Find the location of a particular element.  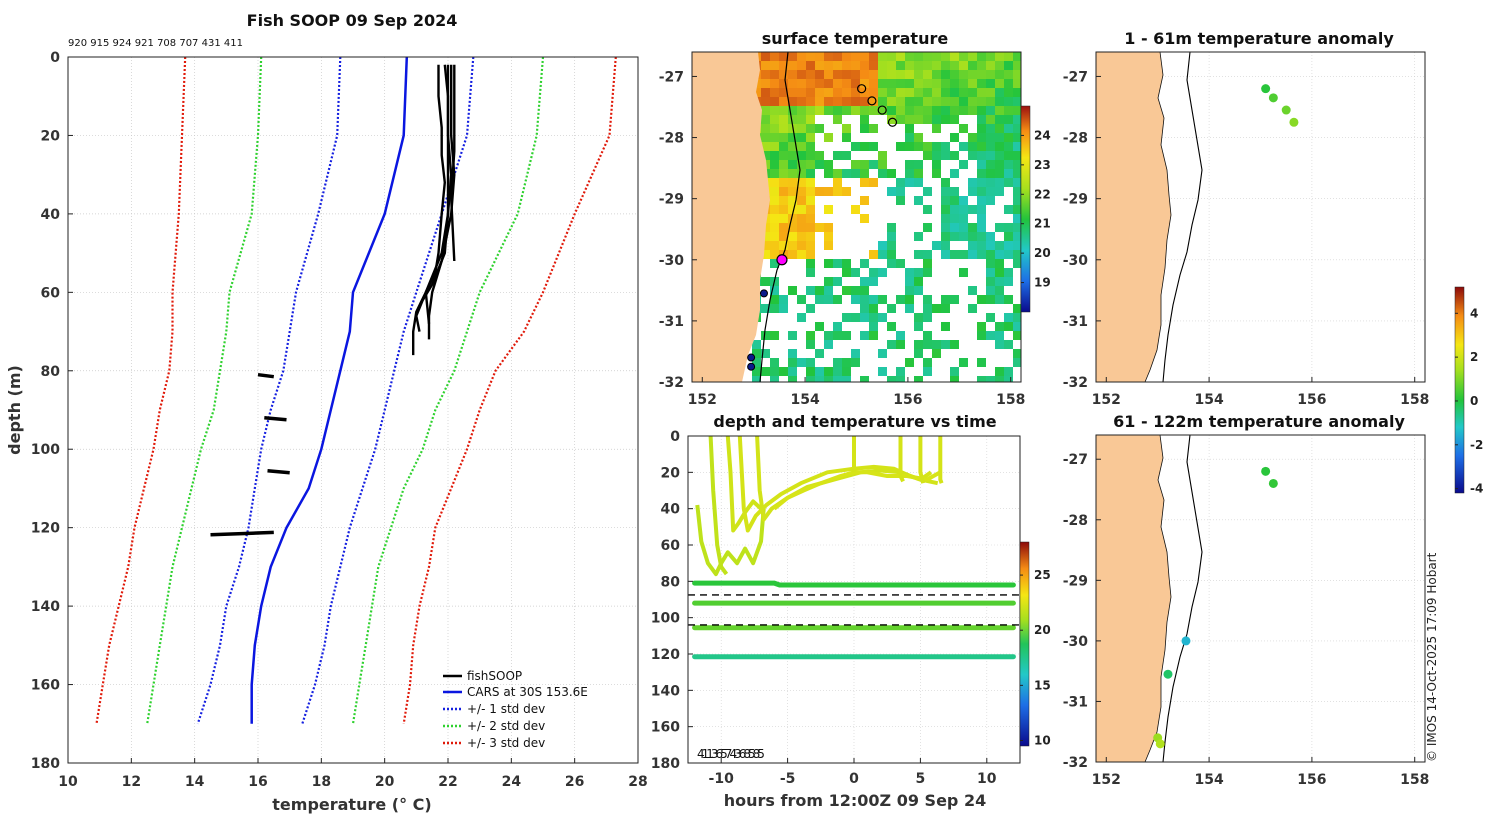

profile-ytick-label: 0 is located at coordinates (55, 58).